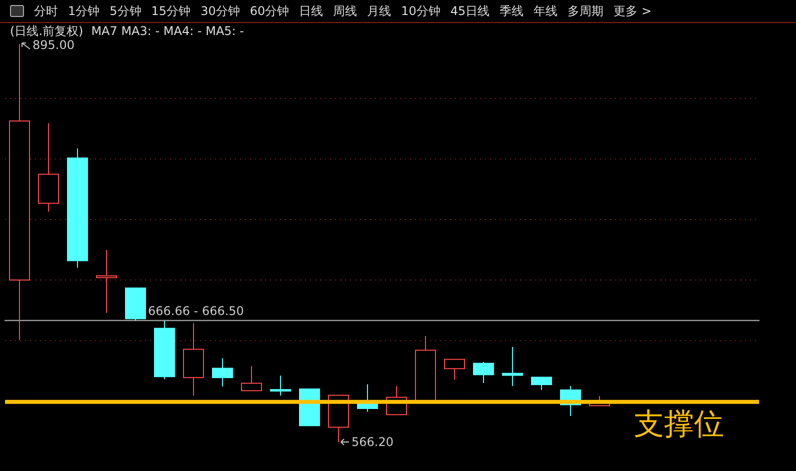 This screenshot has width=796, height=471. What do you see at coordinates (220, 11) in the screenshot?
I see `text: 30分钟` at bounding box center [220, 11].